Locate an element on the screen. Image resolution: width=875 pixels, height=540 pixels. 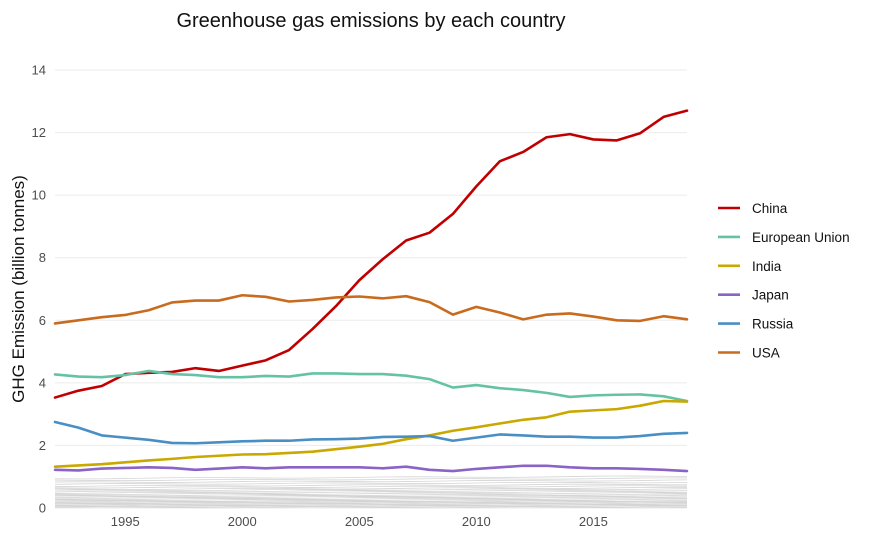
legend-label-india: India is located at coordinates (767, 266).